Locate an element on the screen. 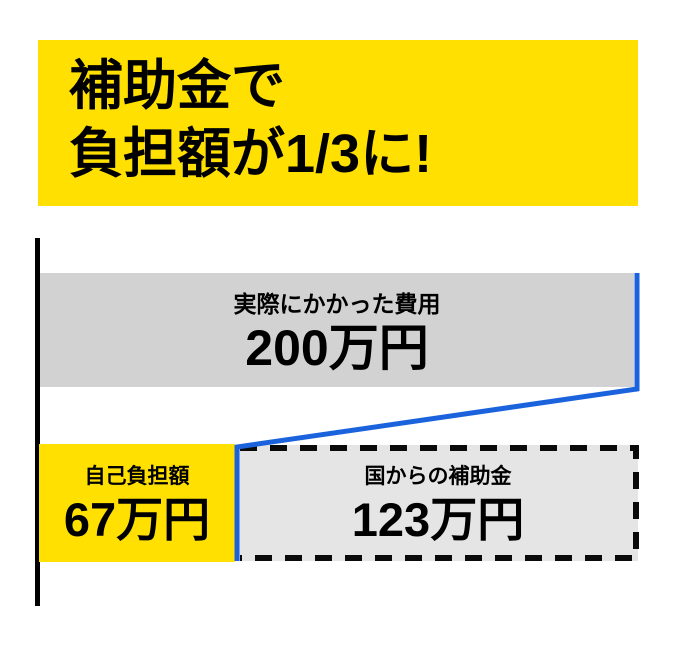  subsidy-box: 国からの補助金 123万円 is located at coordinates (438, 503).